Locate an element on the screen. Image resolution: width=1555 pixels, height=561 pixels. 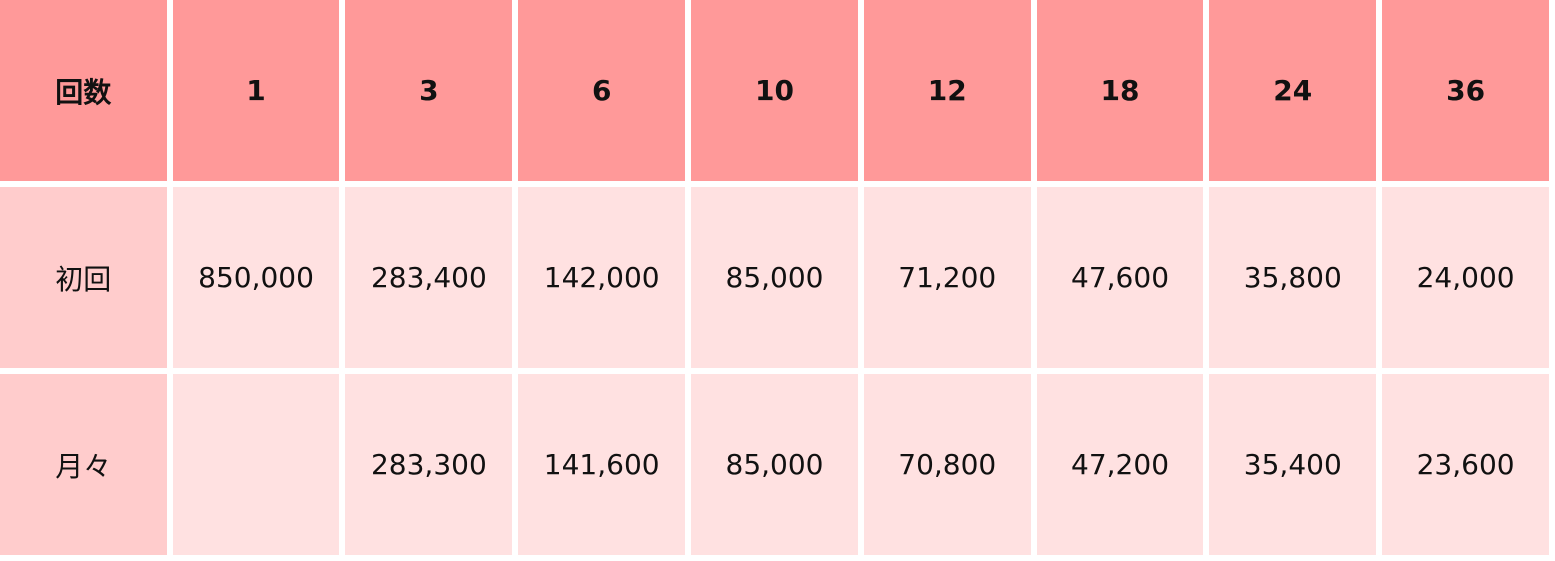
header-cell: 3 is located at coordinates (429, 90).